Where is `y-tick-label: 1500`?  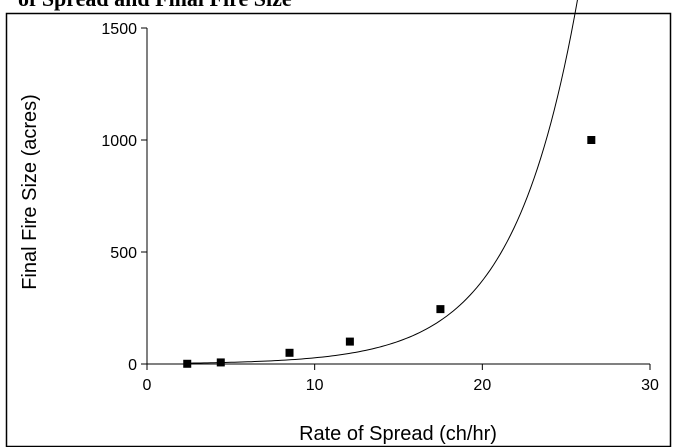
y-tick-label: 1500 is located at coordinates (119, 29).